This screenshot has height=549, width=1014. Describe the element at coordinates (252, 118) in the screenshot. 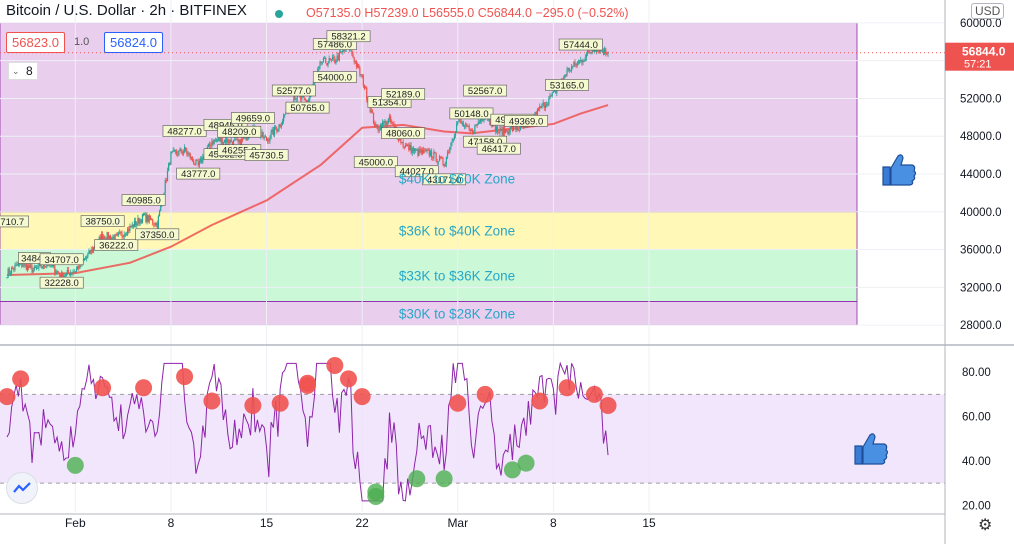

I see `price-label: 49659.0` at that location.